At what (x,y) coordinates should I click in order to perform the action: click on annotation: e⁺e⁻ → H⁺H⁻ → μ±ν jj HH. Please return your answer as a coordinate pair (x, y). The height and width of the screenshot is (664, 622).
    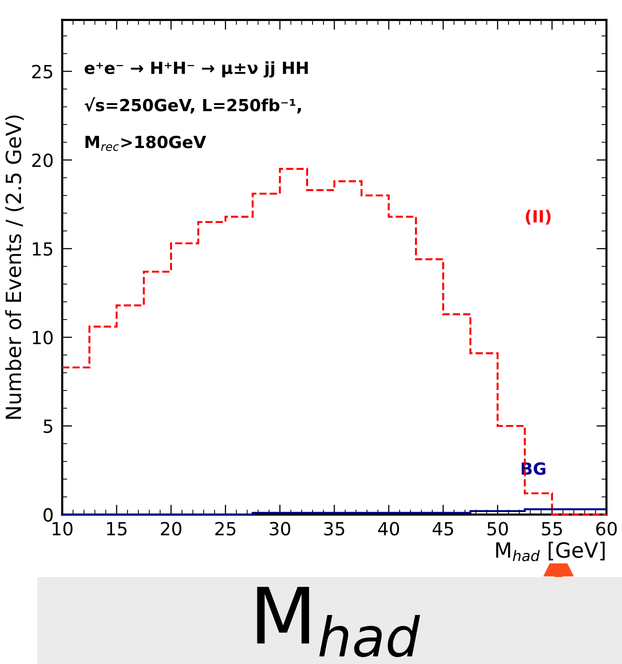
    Looking at the image, I should click on (196, 69).